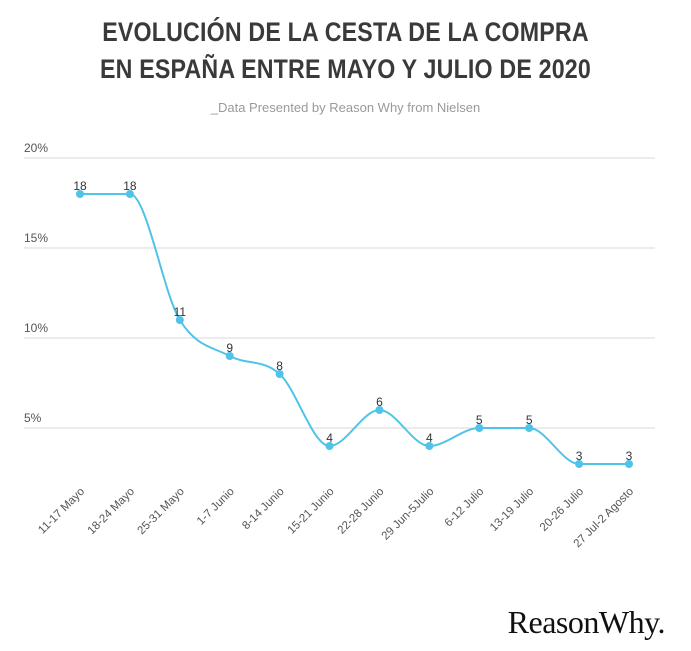 The image size is (691, 651). What do you see at coordinates (36, 328) in the screenshot?
I see `y-tick-label: 10%` at bounding box center [36, 328].